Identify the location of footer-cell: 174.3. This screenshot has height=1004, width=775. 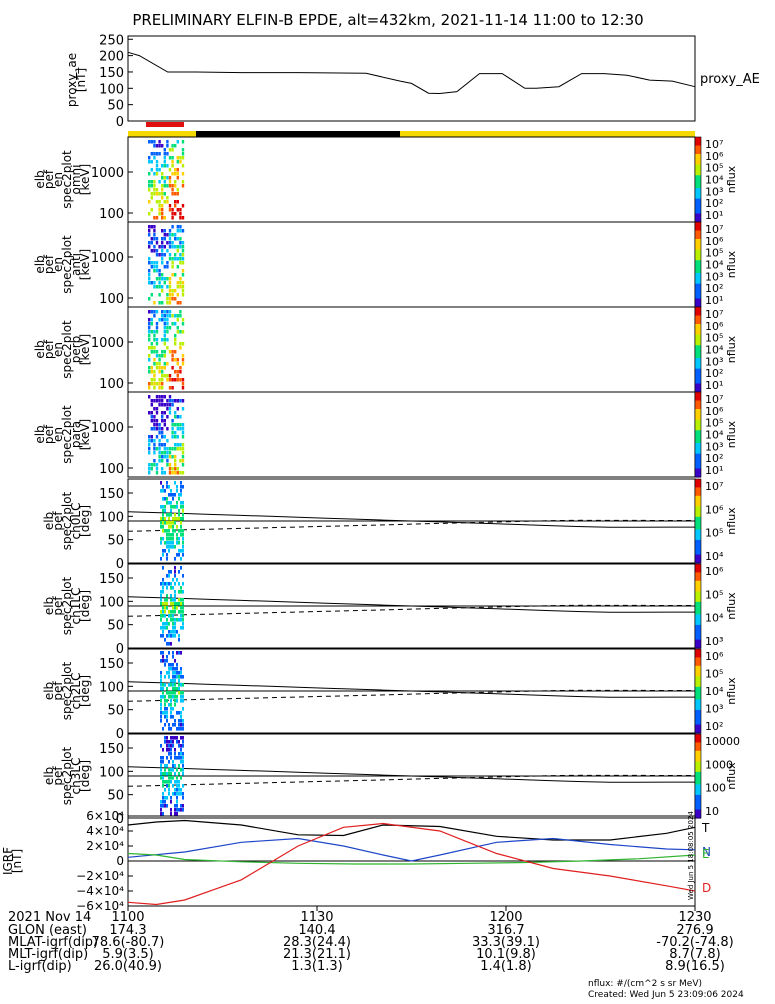
(127, 930).